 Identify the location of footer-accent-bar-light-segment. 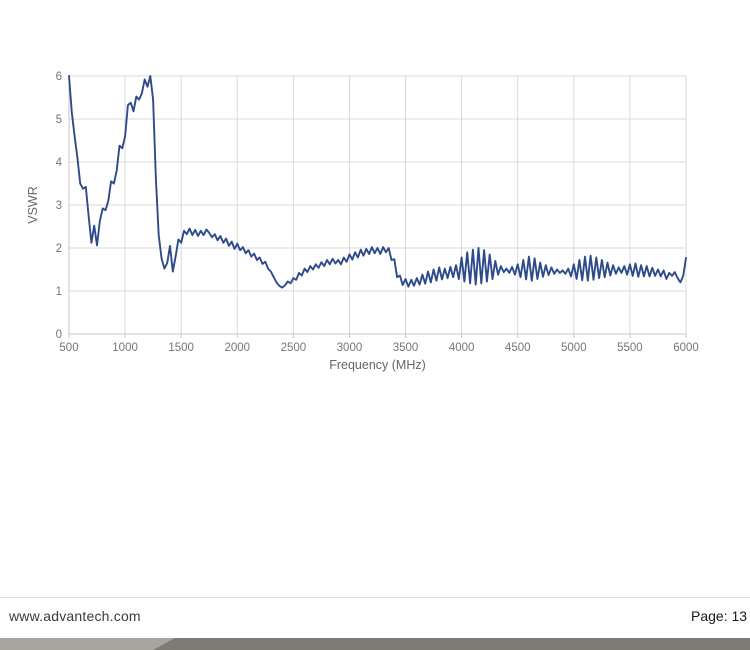
(87, 644).